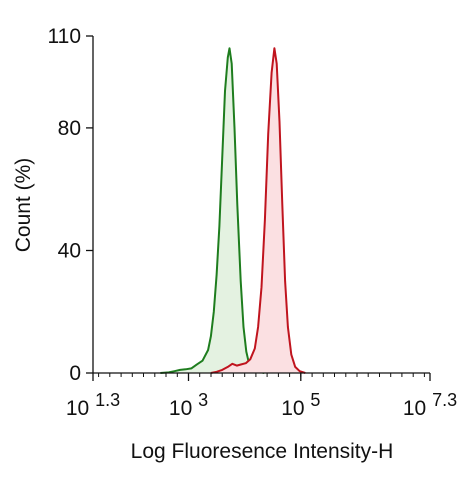  Describe the element at coordinates (203, 400) in the screenshot. I see `x-tick-exponent: 3` at that location.